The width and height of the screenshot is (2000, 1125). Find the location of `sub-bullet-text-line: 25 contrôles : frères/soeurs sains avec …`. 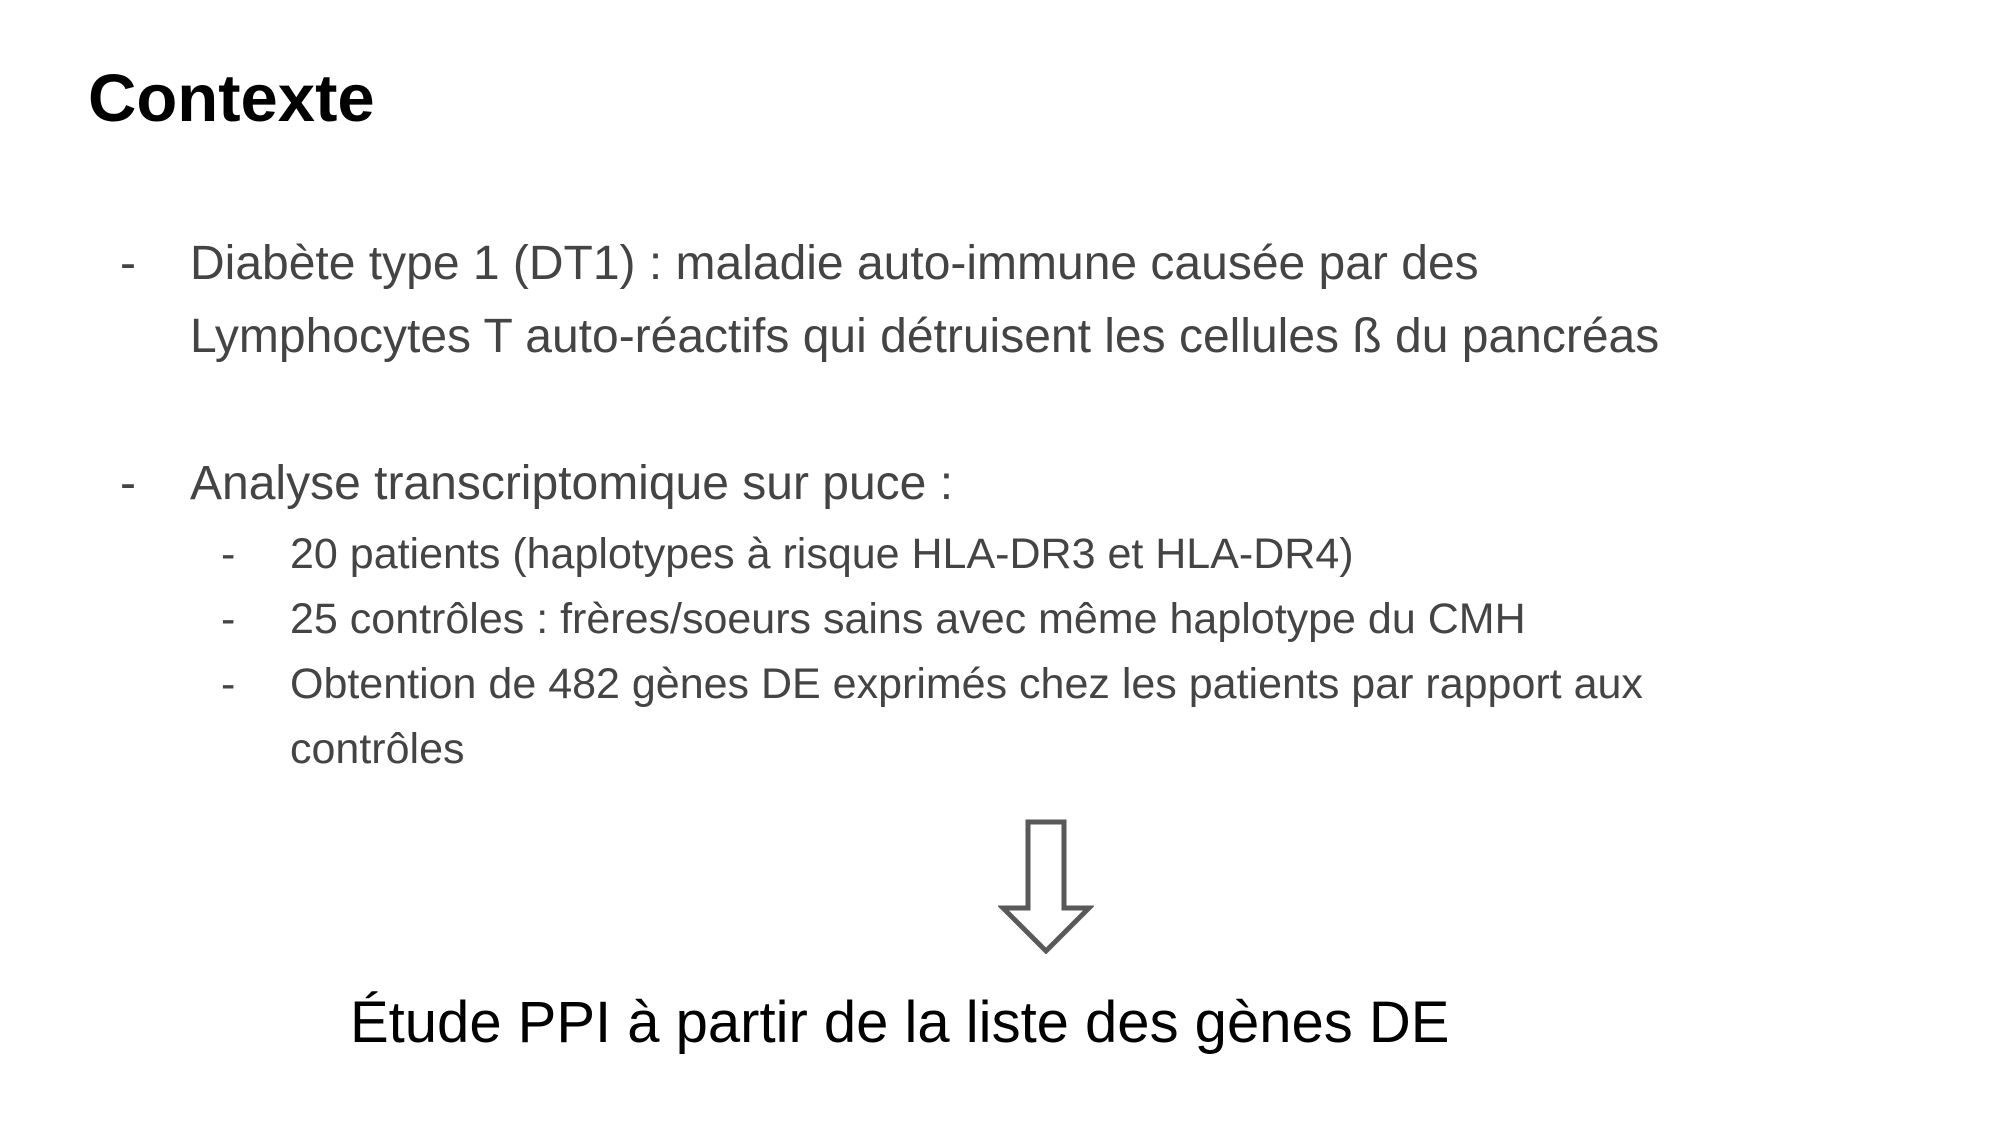

sub-bullet-text-line: 25 contrôles : frères/soeurs sains avec … is located at coordinates (908, 619).